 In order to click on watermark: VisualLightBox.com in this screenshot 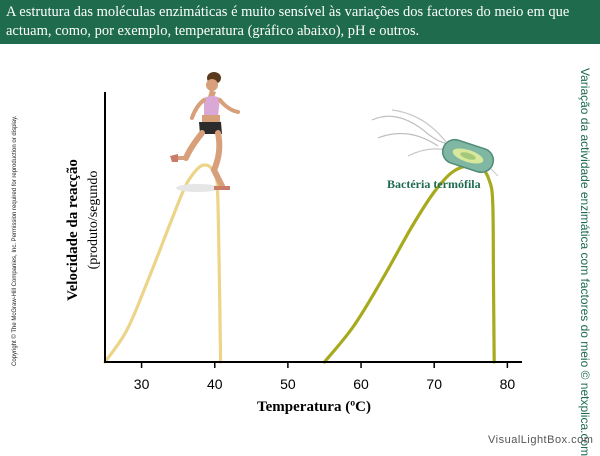, I will do `click(541, 440)`.